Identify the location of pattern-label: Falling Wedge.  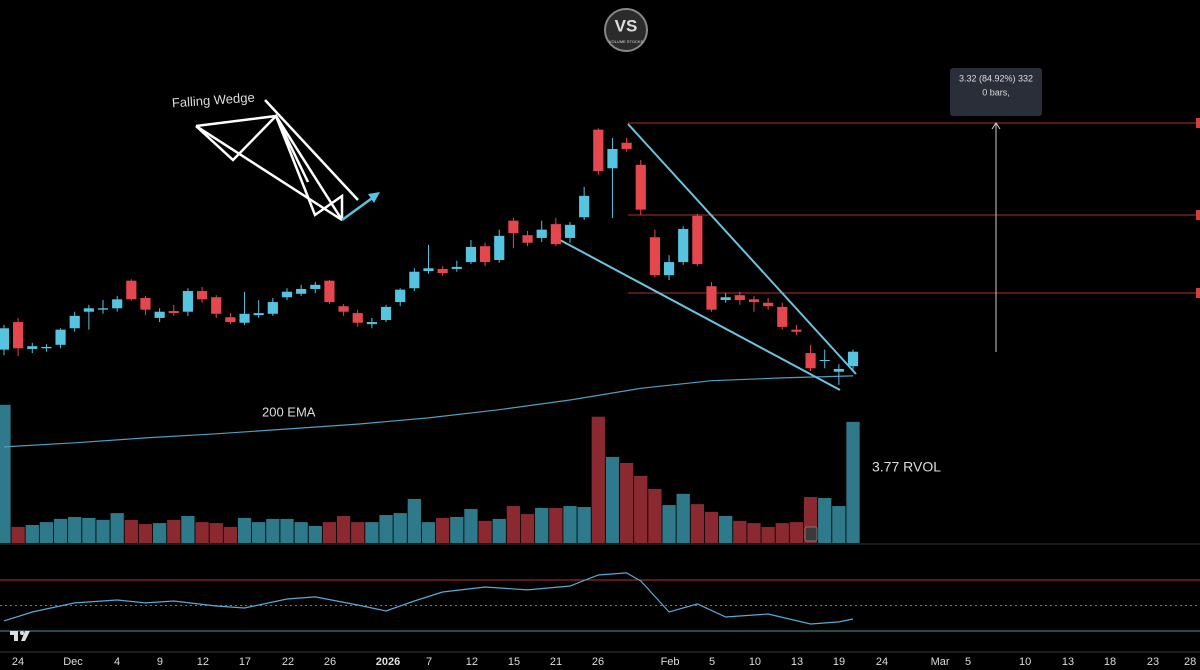
(213, 100).